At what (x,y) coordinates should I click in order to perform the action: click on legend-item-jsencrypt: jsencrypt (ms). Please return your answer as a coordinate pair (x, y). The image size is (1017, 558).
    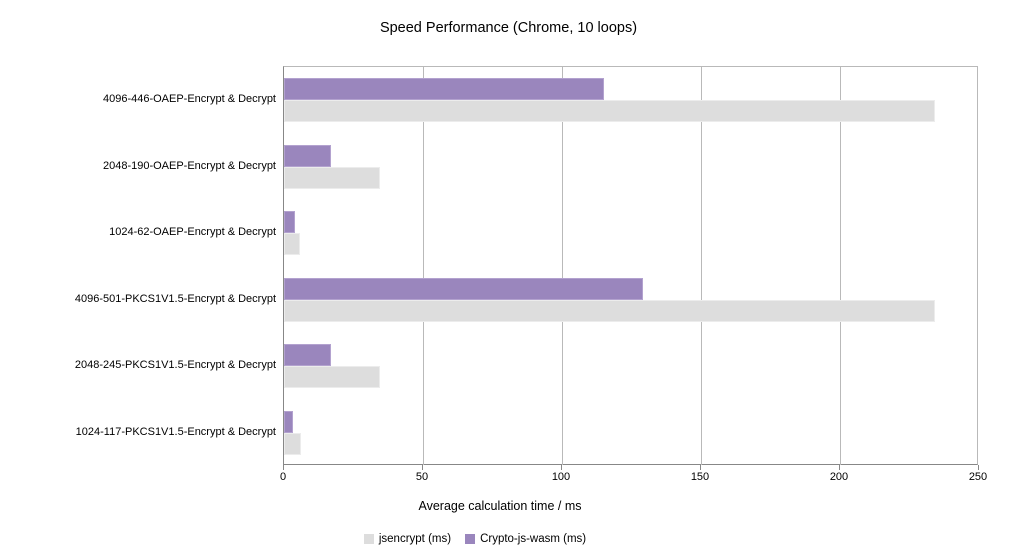
    Looking at the image, I should click on (407, 539).